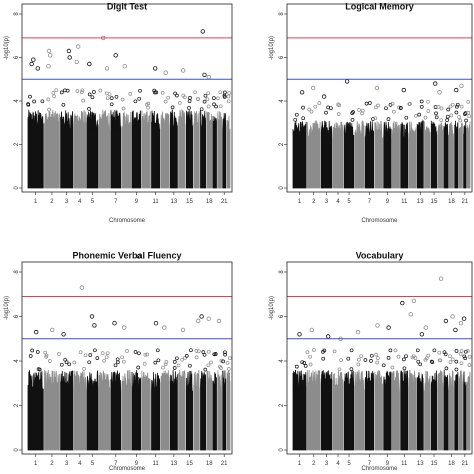 Image resolution: width=474 pixels, height=474 pixels. I want to click on chromosome-9-points, so click(387, 155).